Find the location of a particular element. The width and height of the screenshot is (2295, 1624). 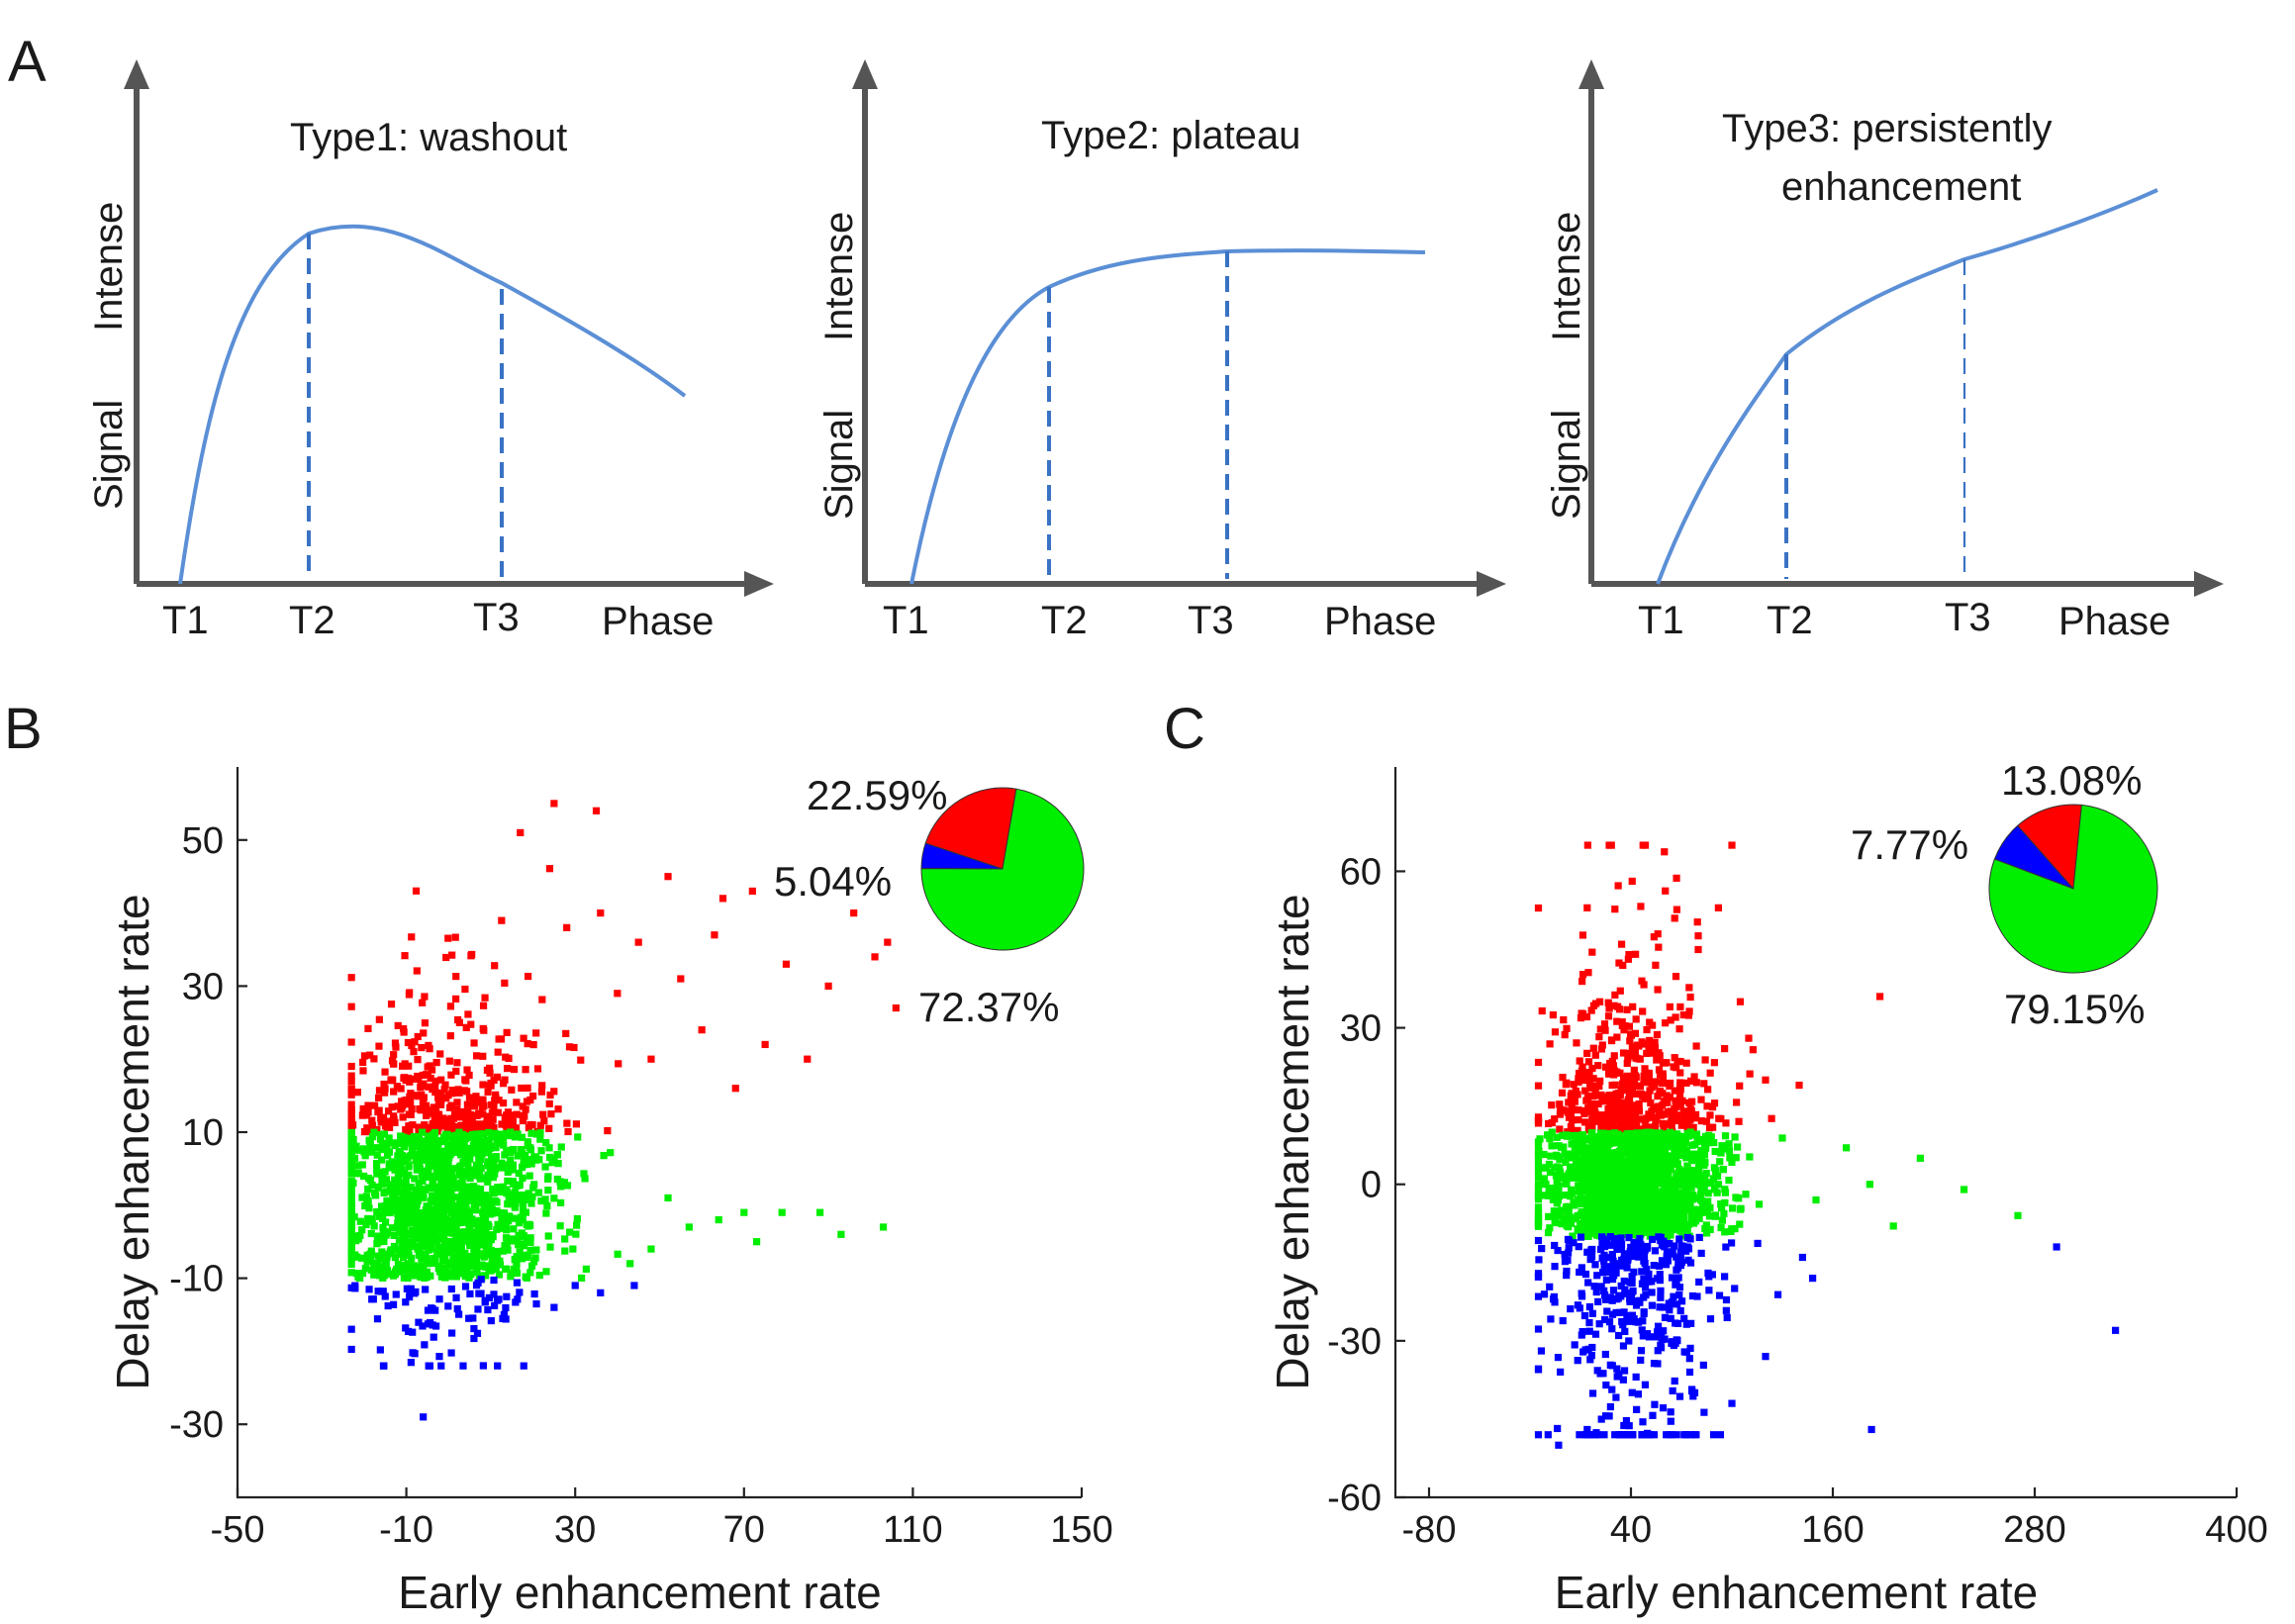

x-tick-label: -80 is located at coordinates (1429, 1530).